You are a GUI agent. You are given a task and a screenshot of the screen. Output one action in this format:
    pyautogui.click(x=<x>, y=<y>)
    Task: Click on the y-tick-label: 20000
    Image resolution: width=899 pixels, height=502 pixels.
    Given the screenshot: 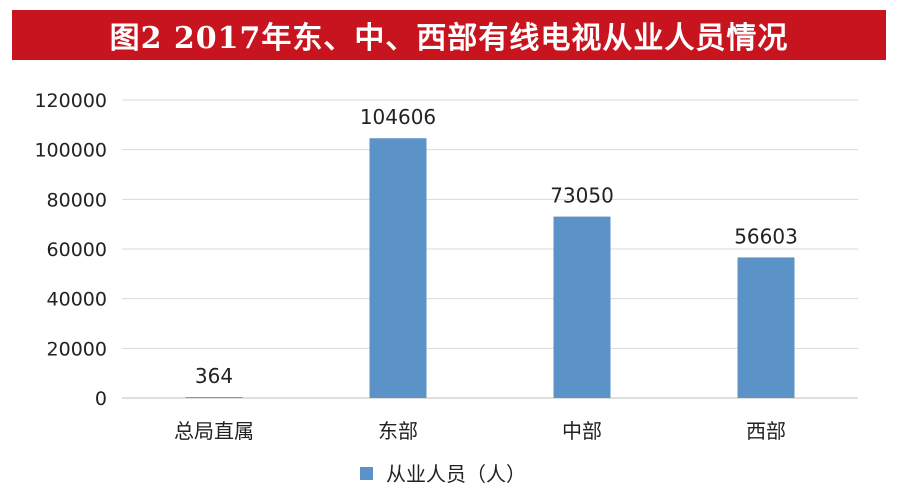 What is the action you would take?
    pyautogui.click(x=77, y=349)
    